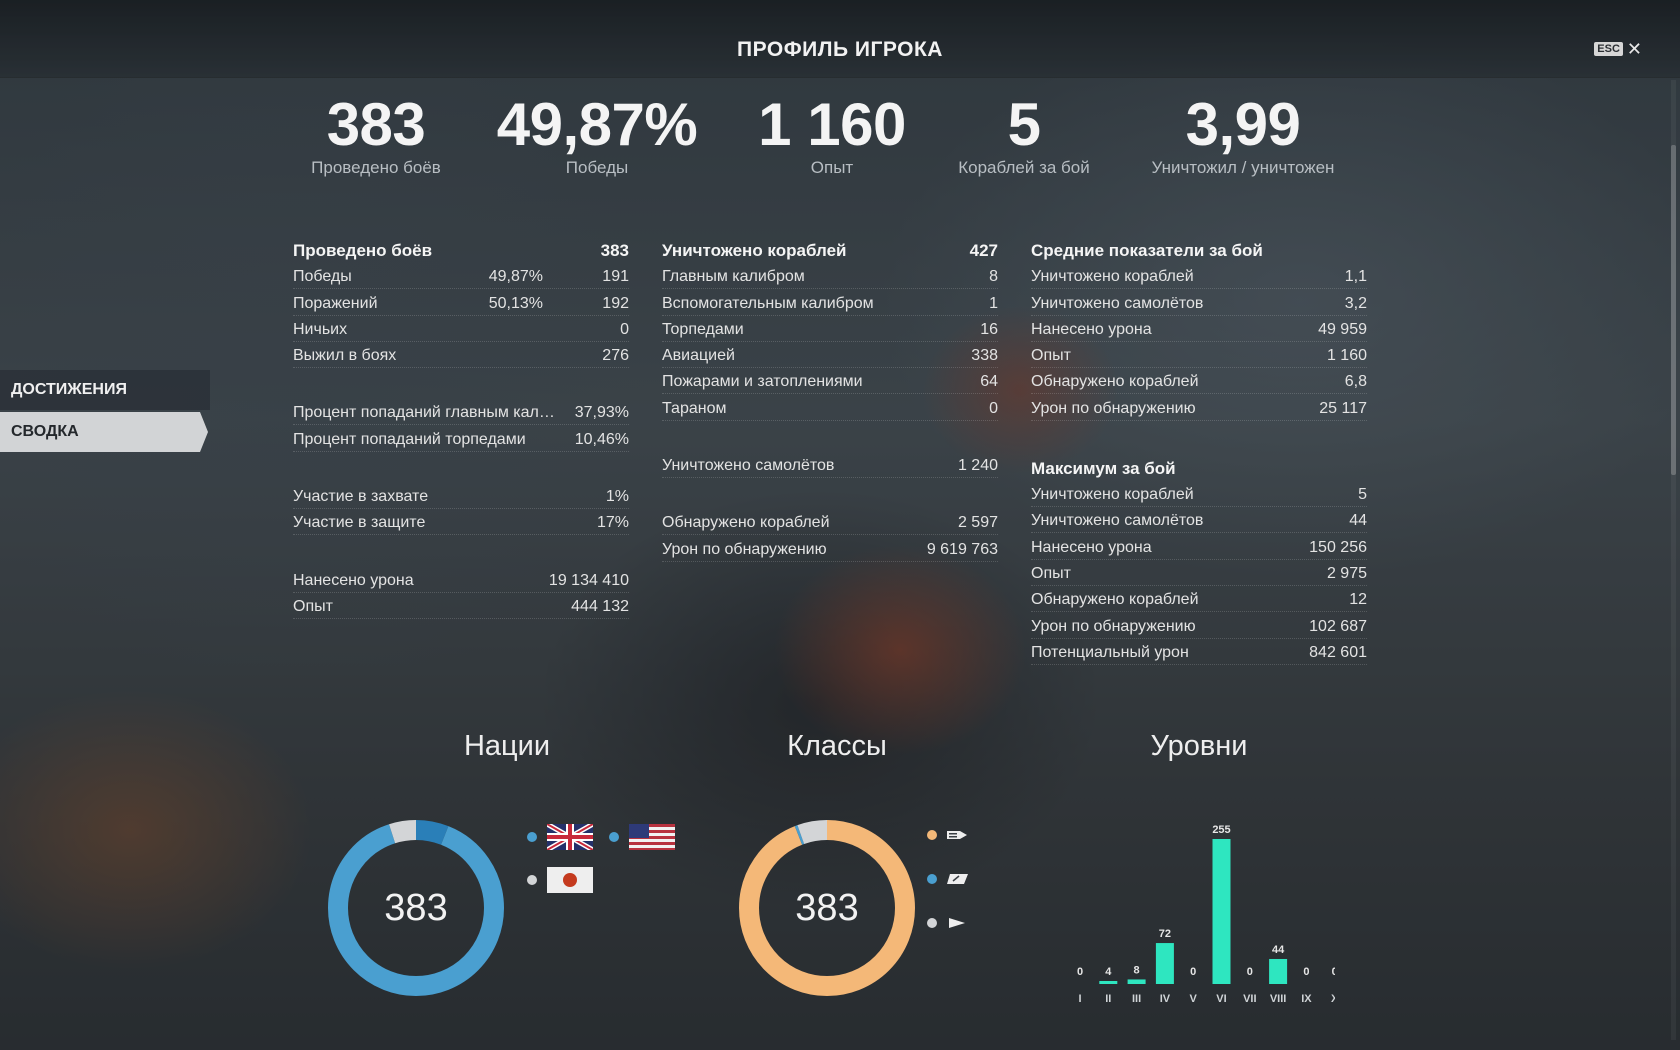 Image resolution: width=1680 pixels, height=1050 pixels. Describe the element at coordinates (694, 408) in the screenshot. I see `stat-label: Тараном` at that location.